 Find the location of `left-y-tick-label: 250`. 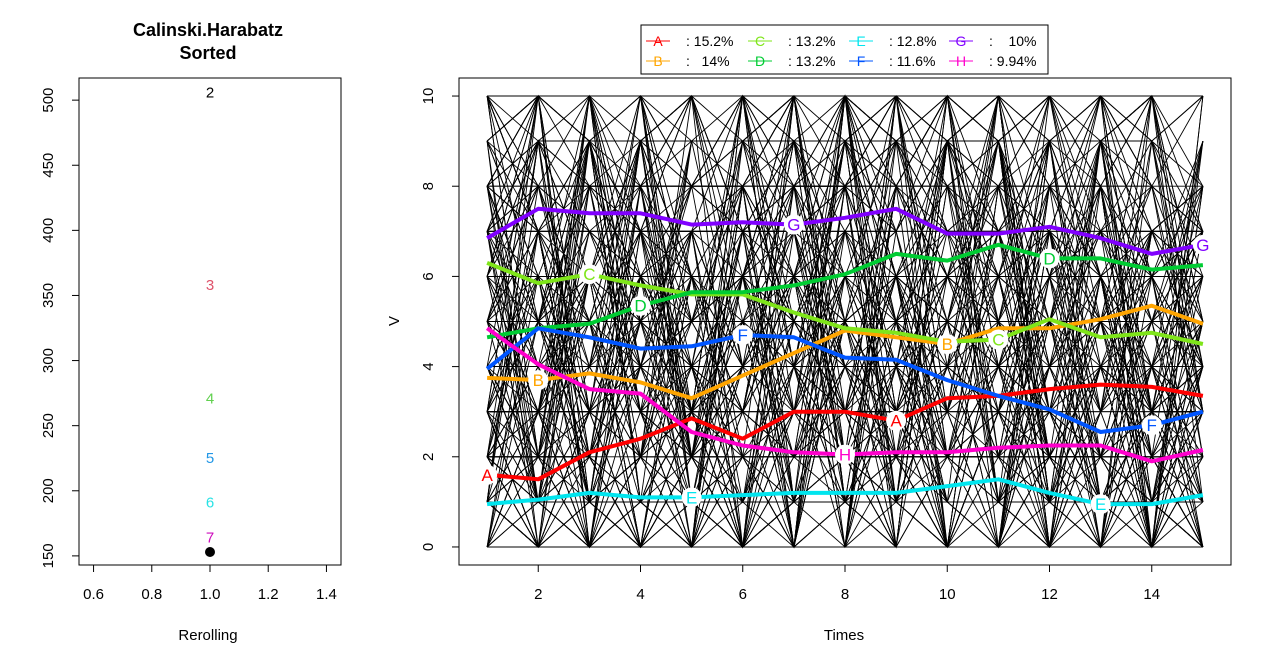

left-y-tick-label: 250 is located at coordinates (48, 425).